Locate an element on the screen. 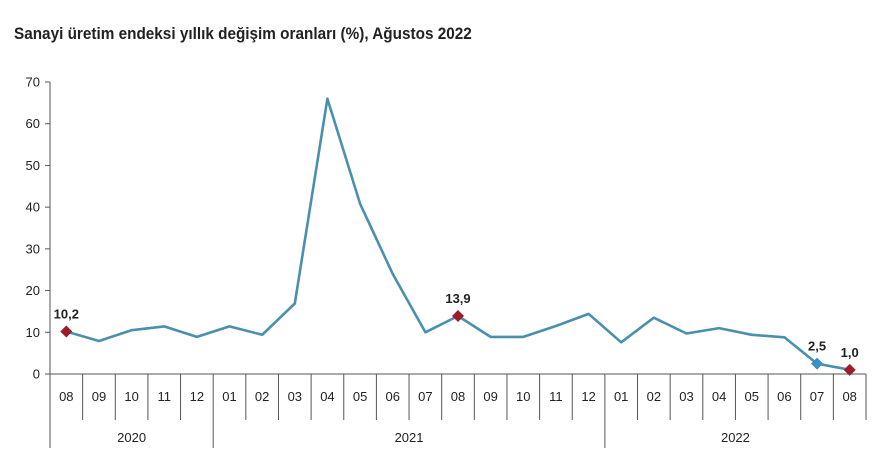 Image resolution: width=886 pixels, height=472 pixels. data-markers is located at coordinates (458, 343).